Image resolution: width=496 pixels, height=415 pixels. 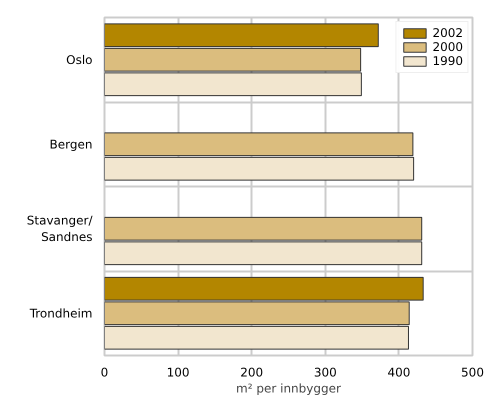 I want to click on x-tick-label: 200, so click(x=252, y=373).